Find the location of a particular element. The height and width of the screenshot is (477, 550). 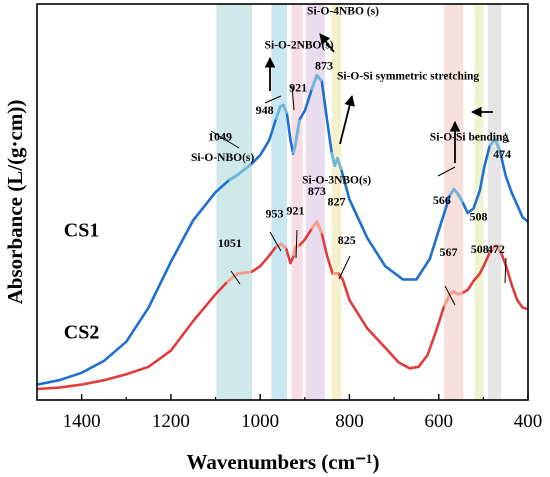

arrow-si-o-si-stretching is located at coordinates (347, 119).